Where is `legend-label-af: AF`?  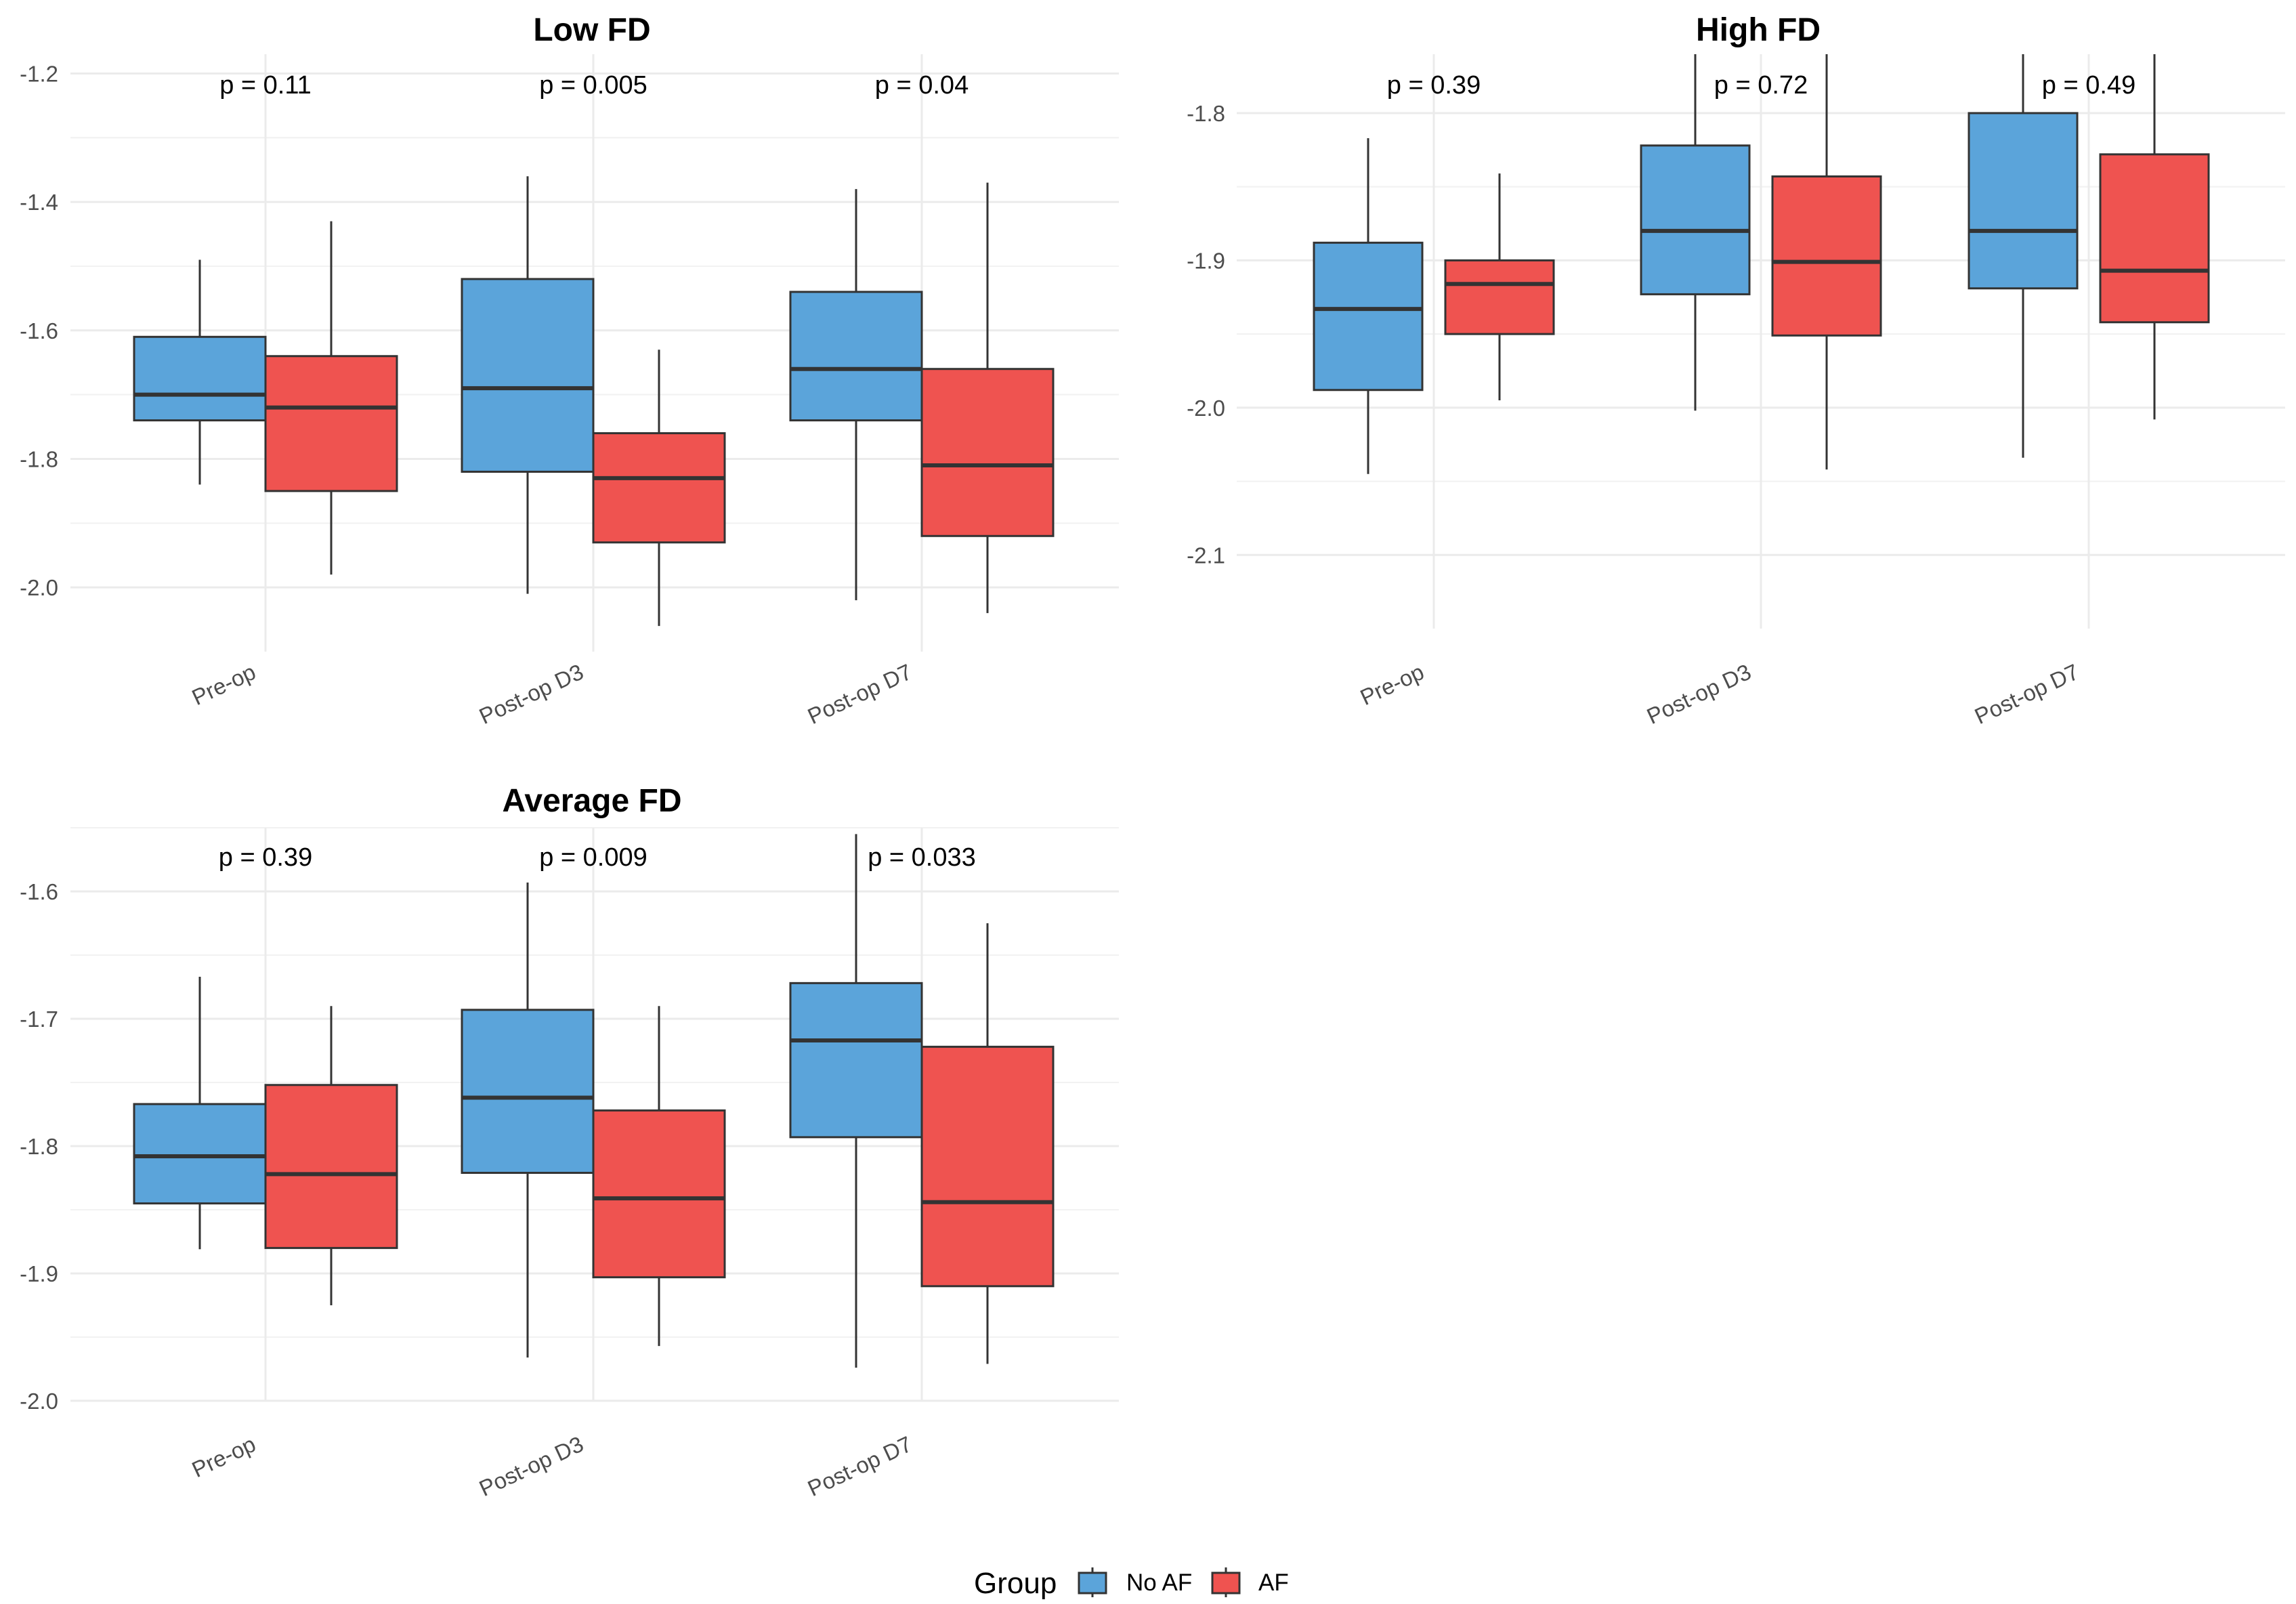 legend-label-af: AF is located at coordinates (1273, 1583).